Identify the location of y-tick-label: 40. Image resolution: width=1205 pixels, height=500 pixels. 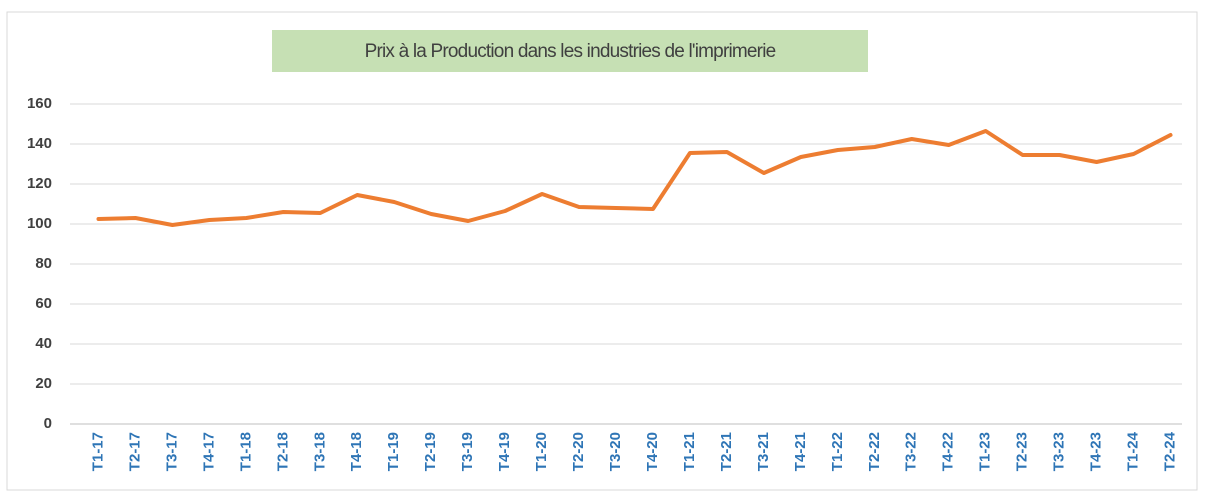
(43, 343).